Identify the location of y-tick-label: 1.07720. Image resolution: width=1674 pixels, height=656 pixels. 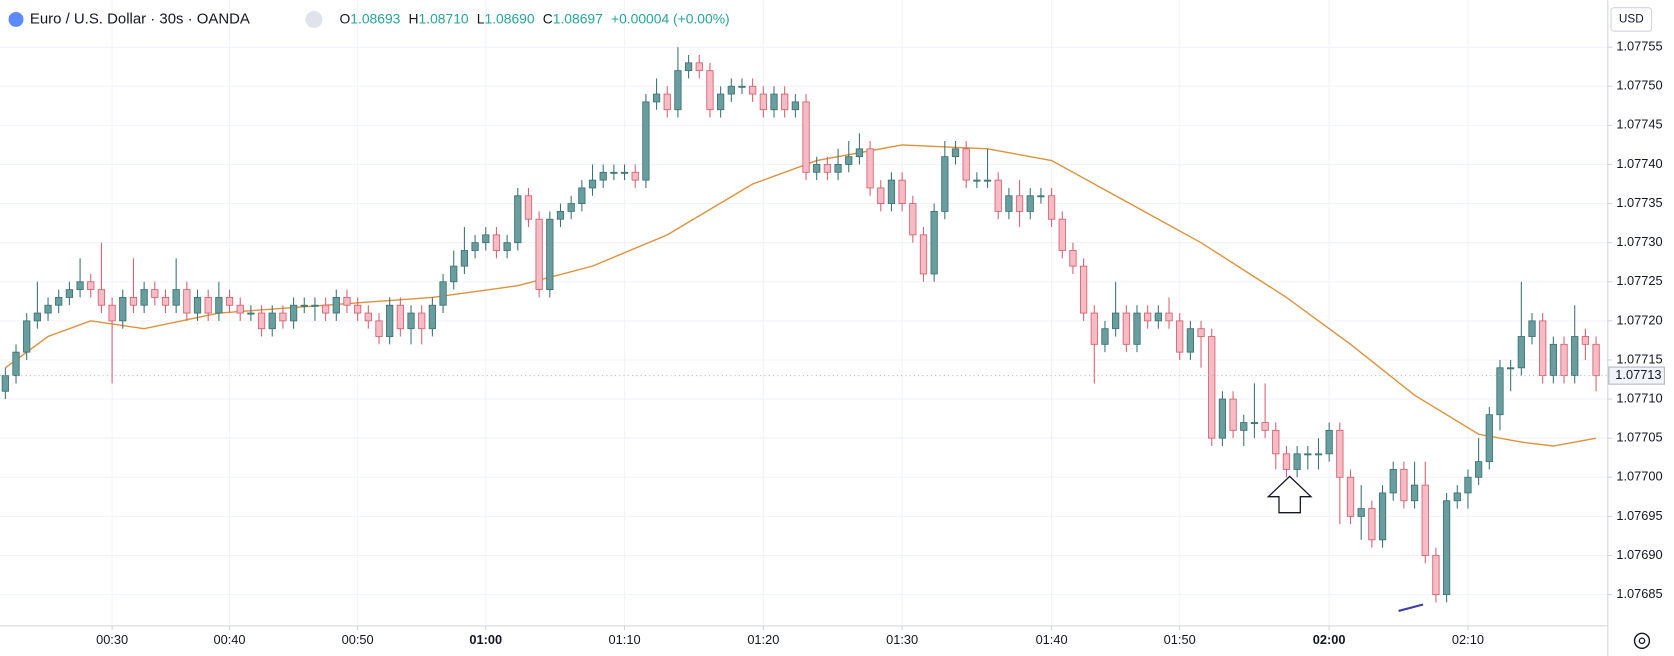
(1639, 319).